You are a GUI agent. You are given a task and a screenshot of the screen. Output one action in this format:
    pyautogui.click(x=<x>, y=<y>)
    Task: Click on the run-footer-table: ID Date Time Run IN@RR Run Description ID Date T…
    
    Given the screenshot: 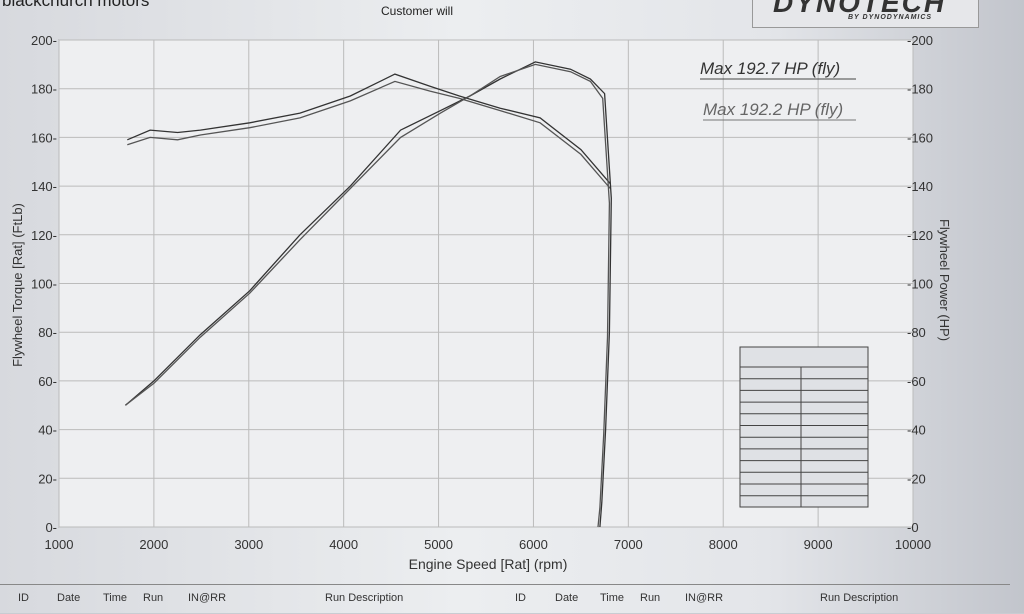 What is the action you would take?
    pyautogui.click(x=505, y=599)
    